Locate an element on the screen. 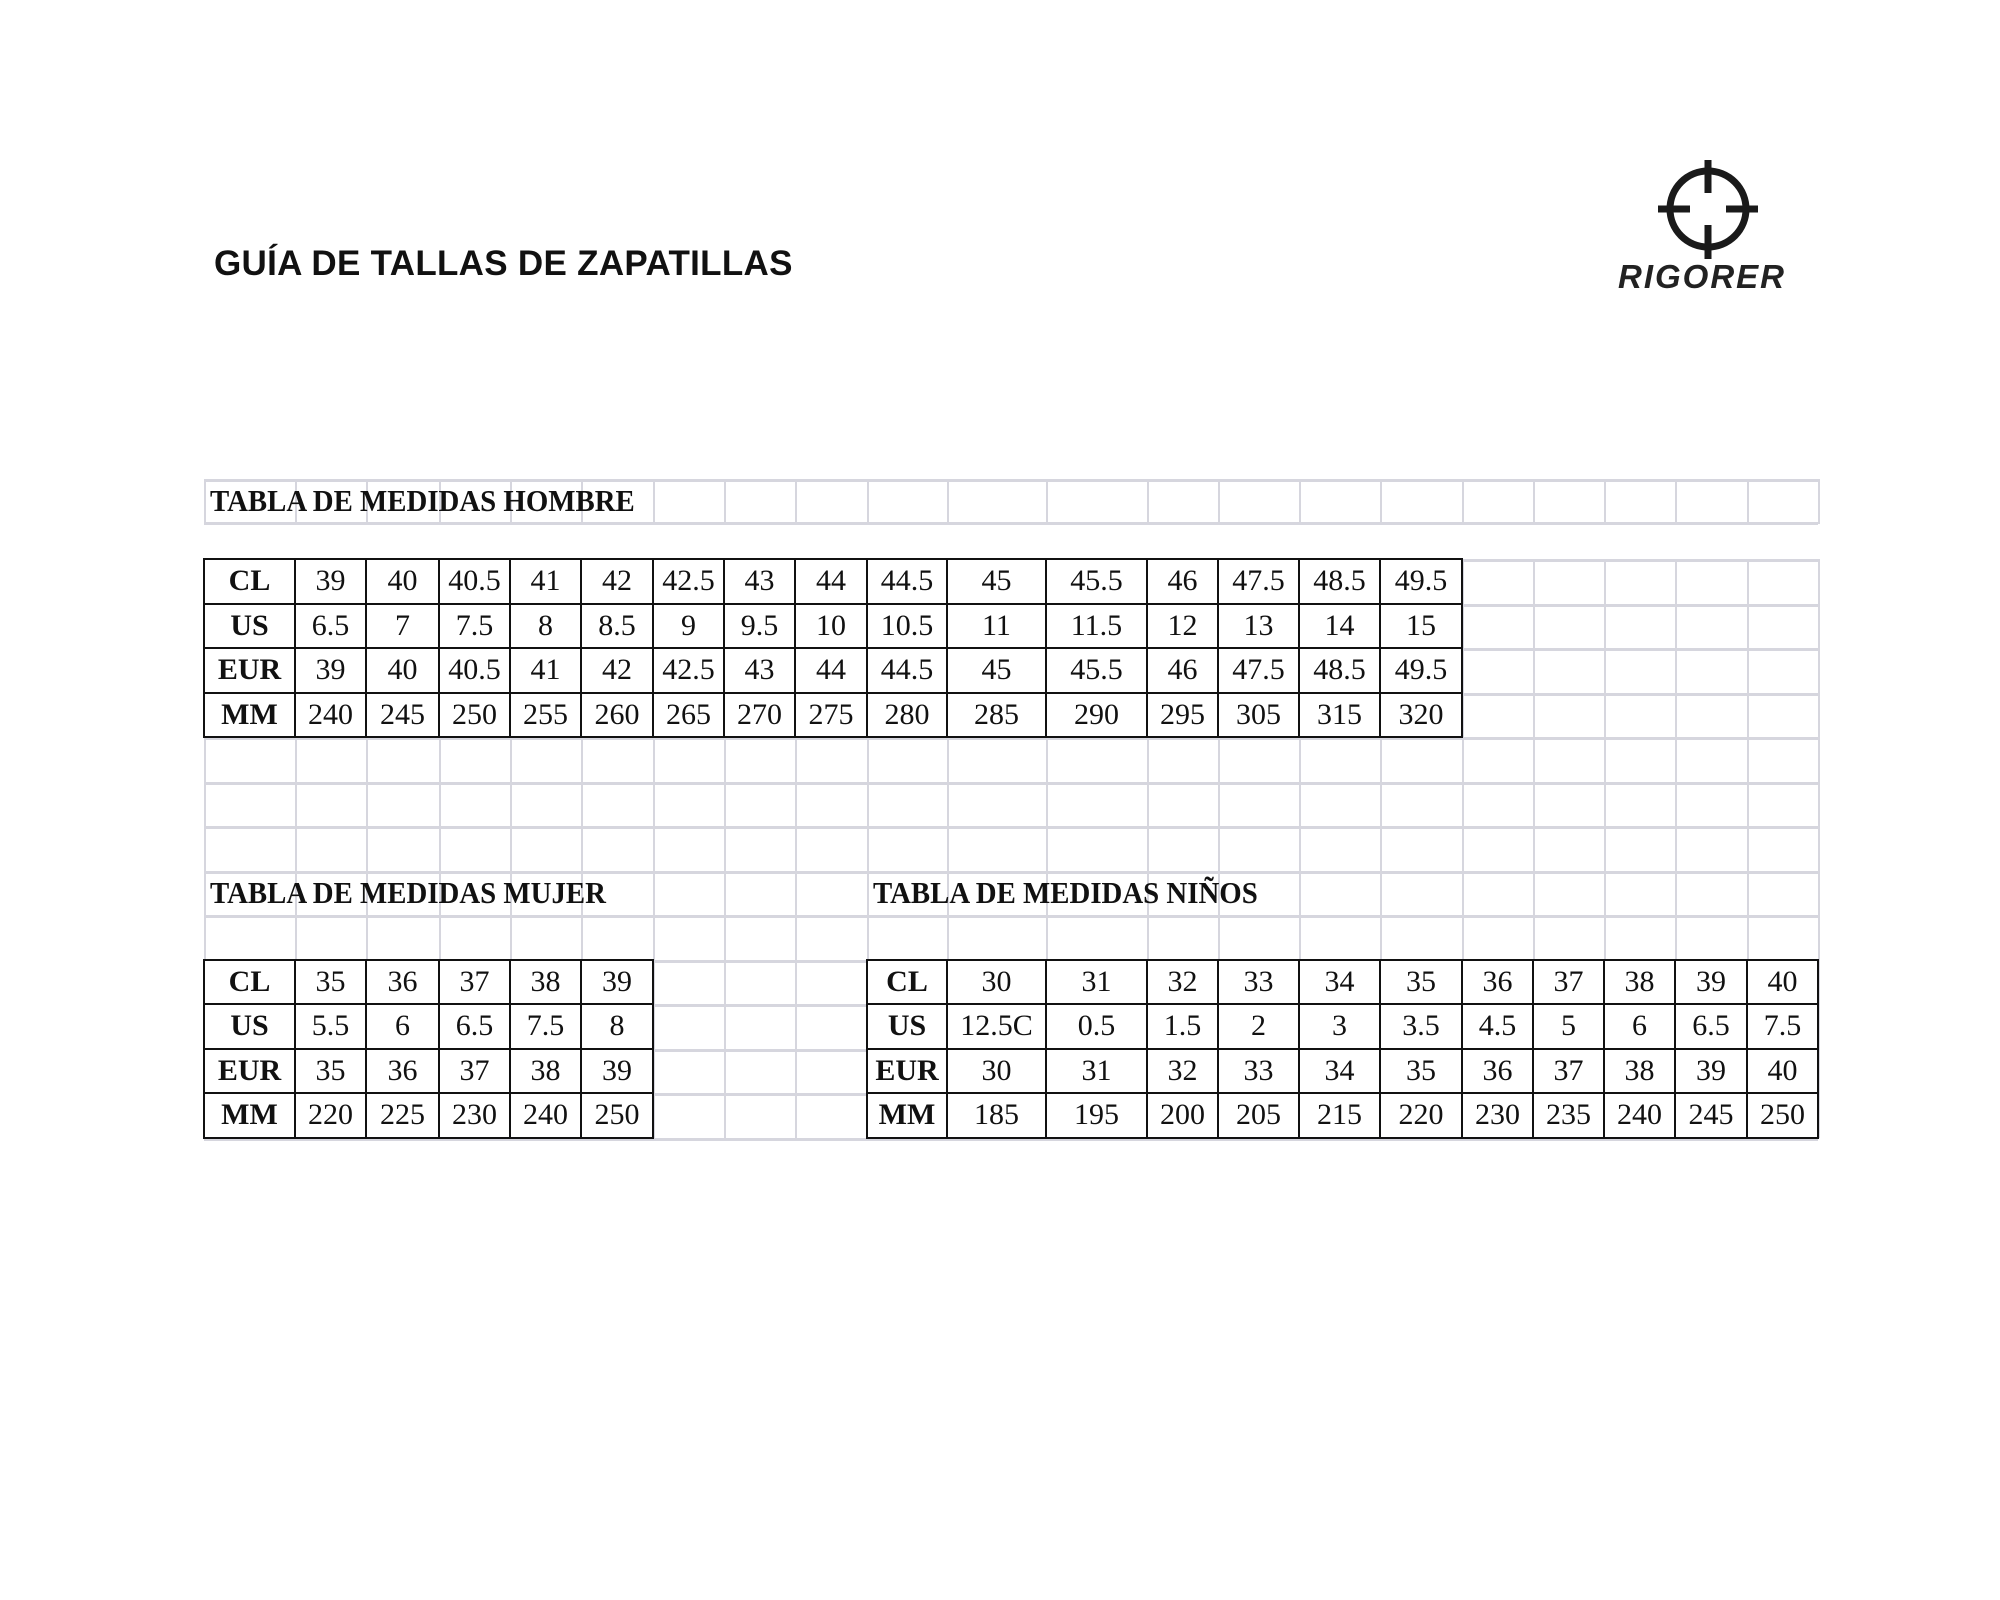  hombre-table-cell: 10.5 is located at coordinates (907, 625).